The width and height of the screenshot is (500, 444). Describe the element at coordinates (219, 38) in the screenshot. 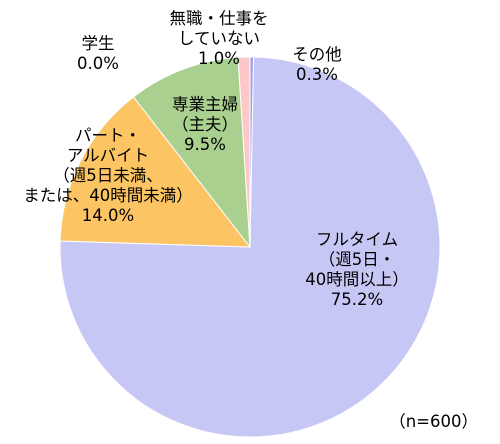

I see `label-unemployed: 無職・仕事をしていない 1.0%` at that location.